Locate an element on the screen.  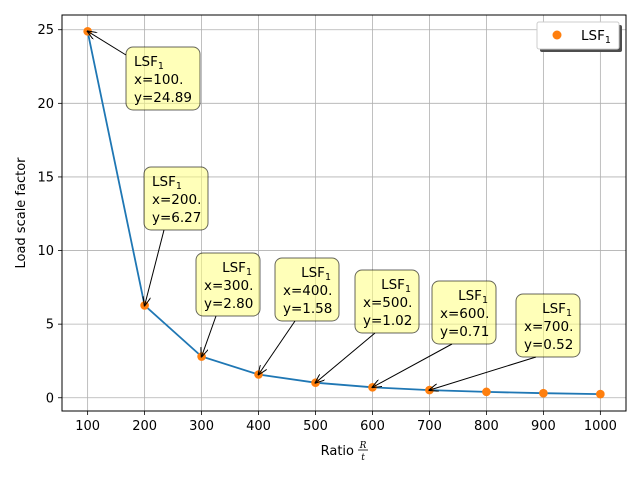
y-tick-label: 15 is located at coordinates (45, 177).